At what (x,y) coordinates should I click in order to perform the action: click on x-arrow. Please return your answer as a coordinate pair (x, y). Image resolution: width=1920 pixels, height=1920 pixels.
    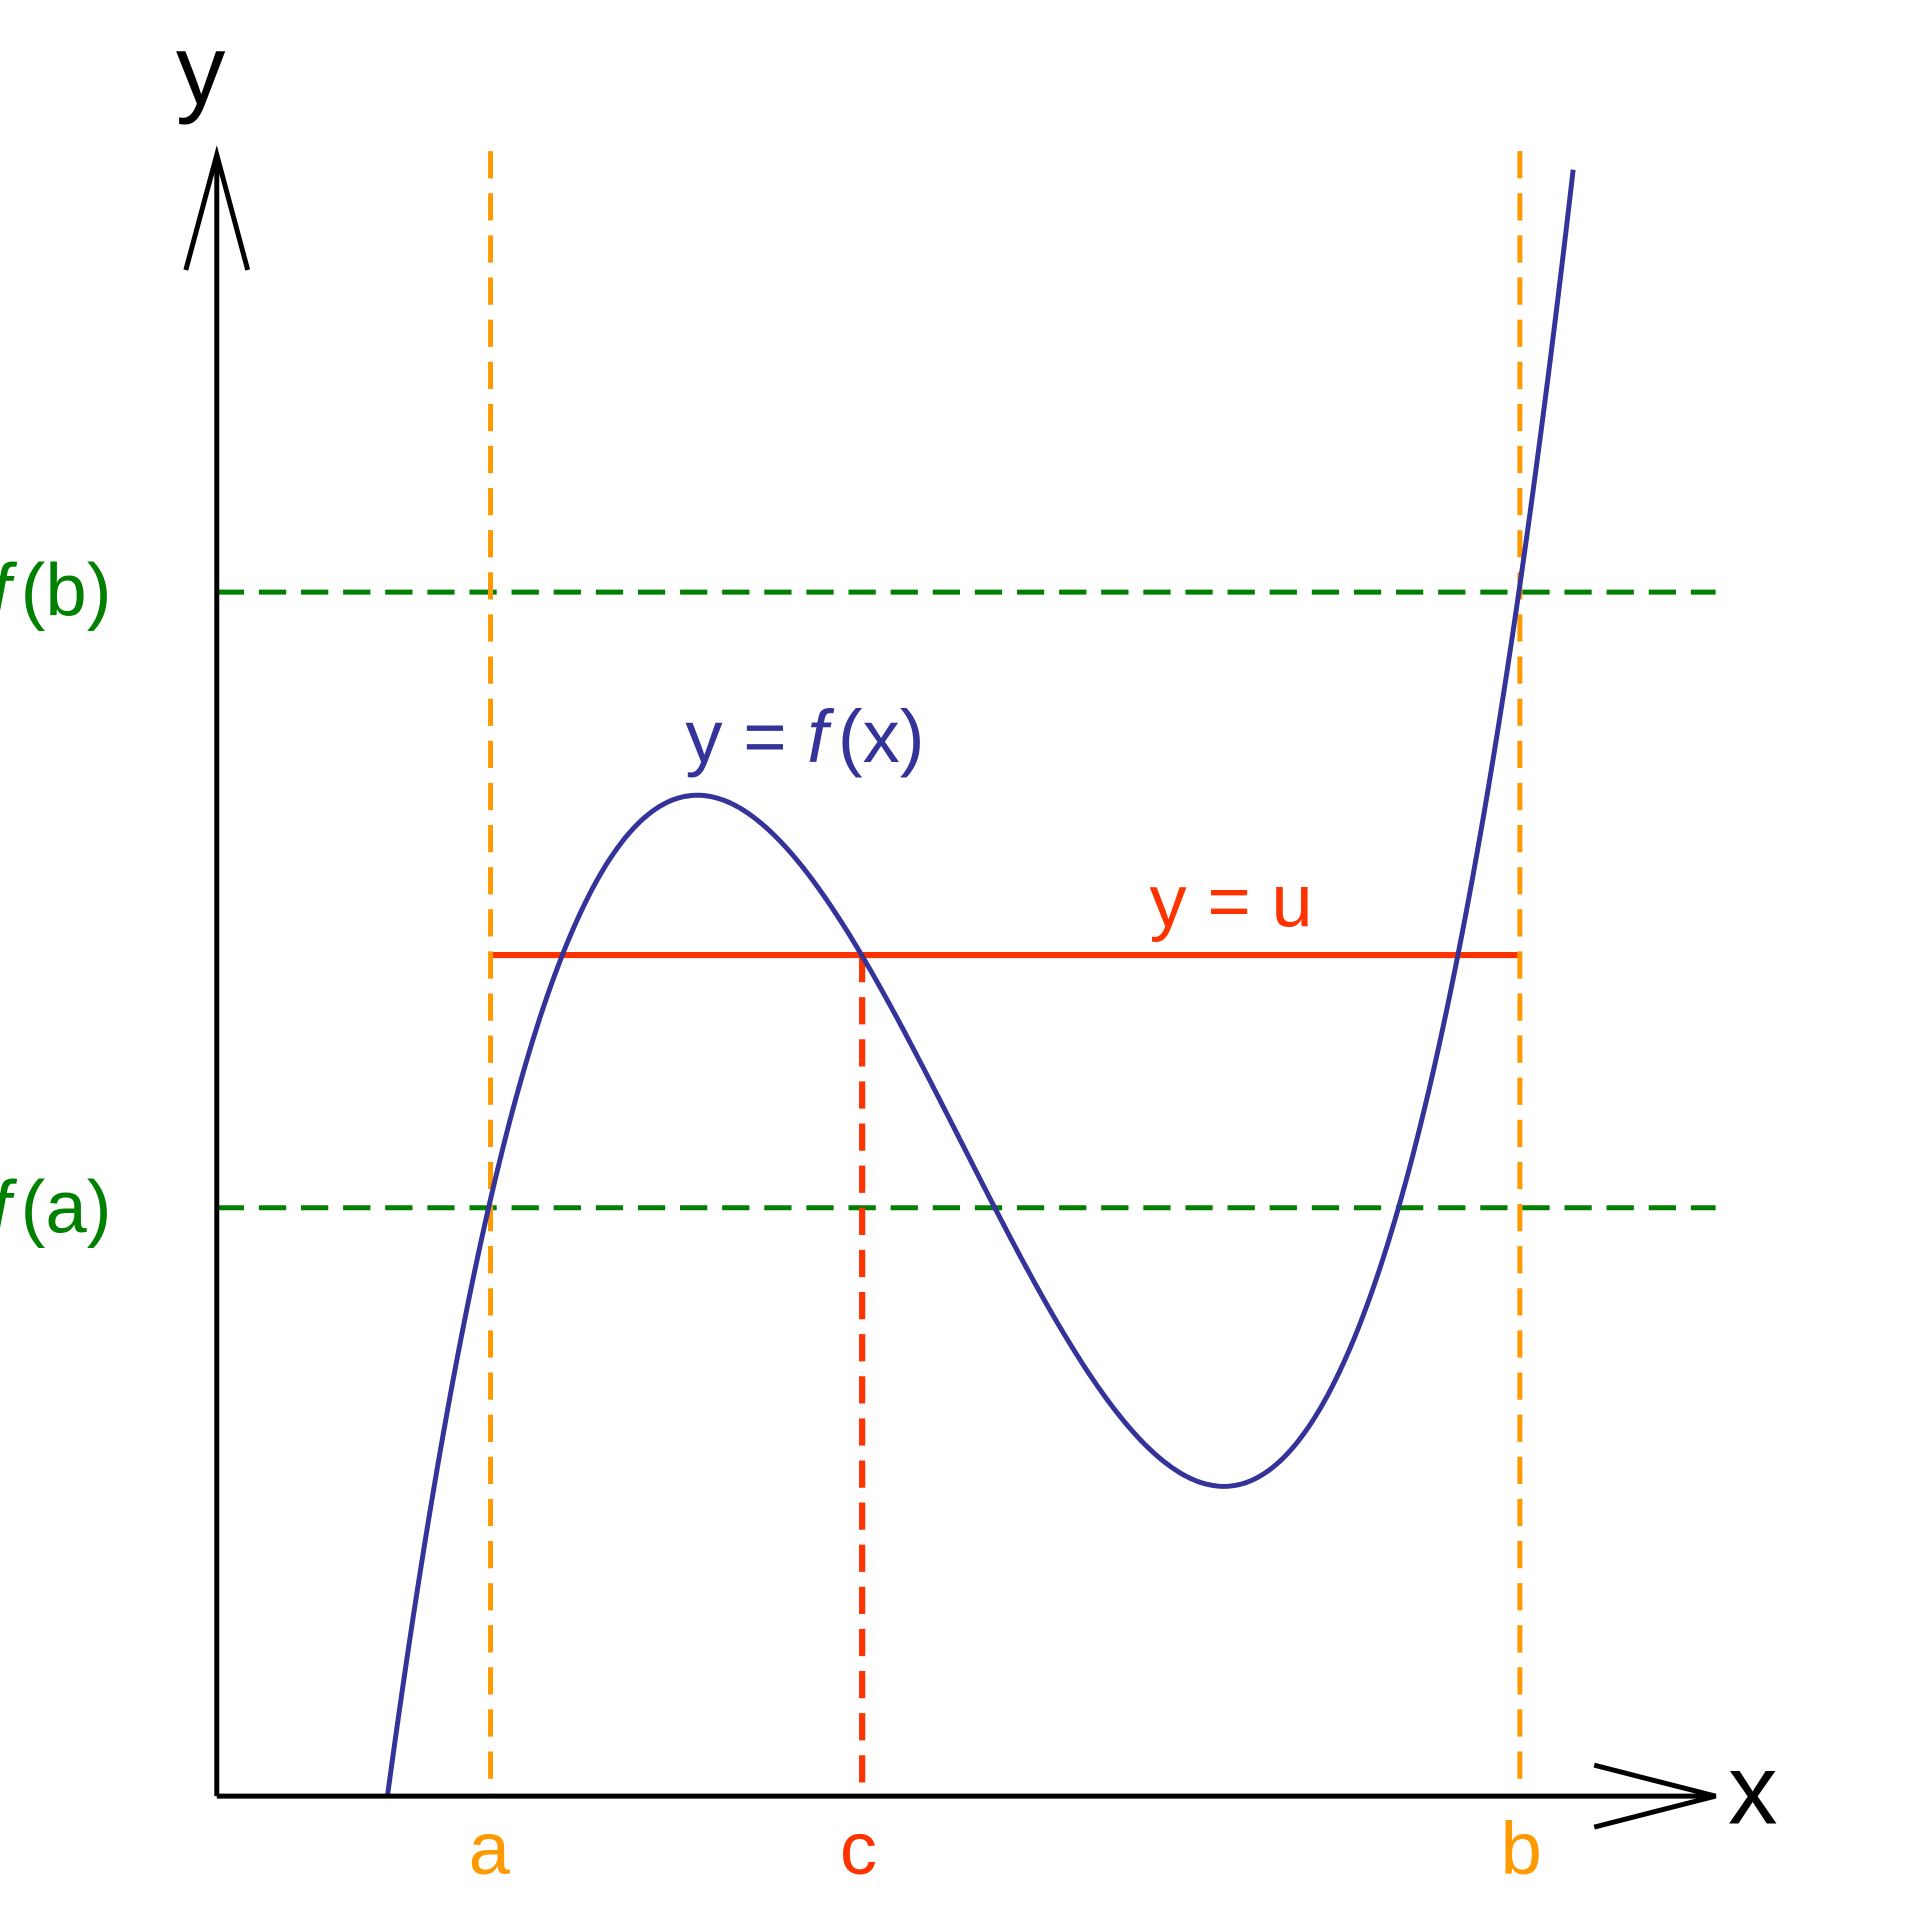
    Looking at the image, I should click on (1655, 1796).